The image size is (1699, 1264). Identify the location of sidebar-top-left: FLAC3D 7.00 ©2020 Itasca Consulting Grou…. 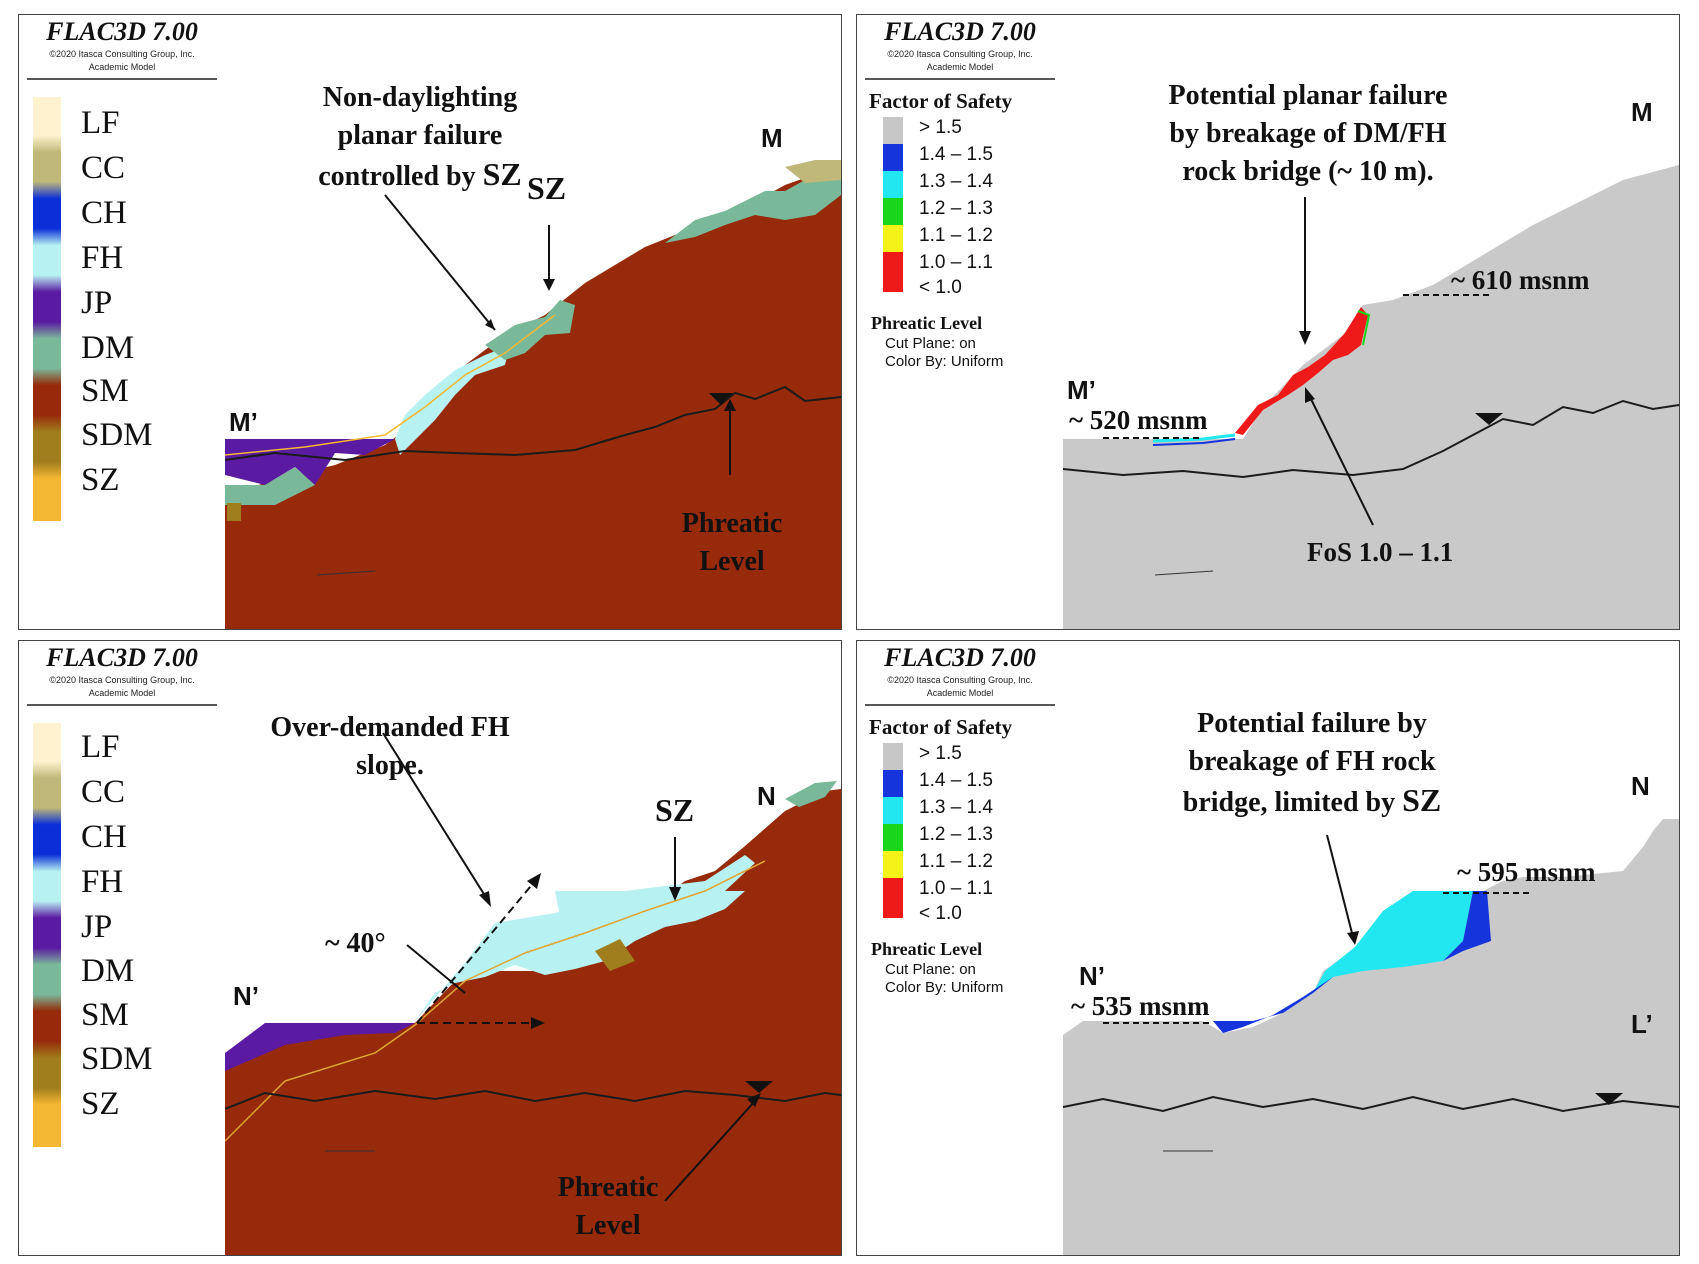
(122, 322).